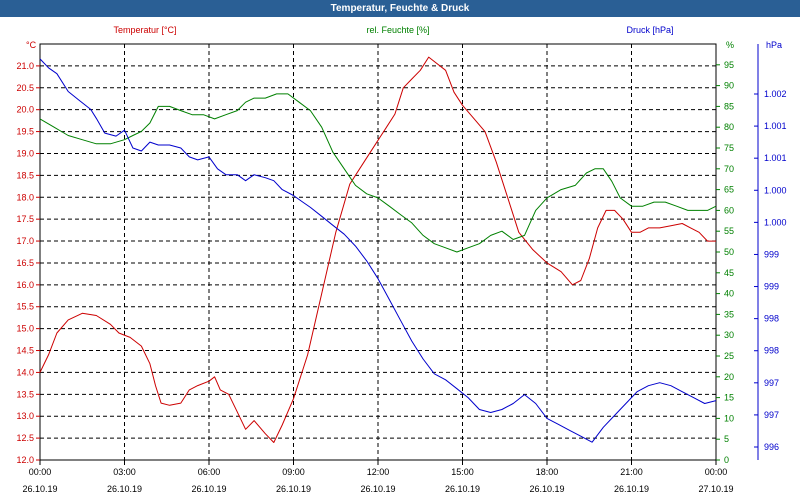 The width and height of the screenshot is (800, 500). What do you see at coordinates (25, 460) in the screenshot?
I see `temperature-tick-label: 12.0` at bounding box center [25, 460].